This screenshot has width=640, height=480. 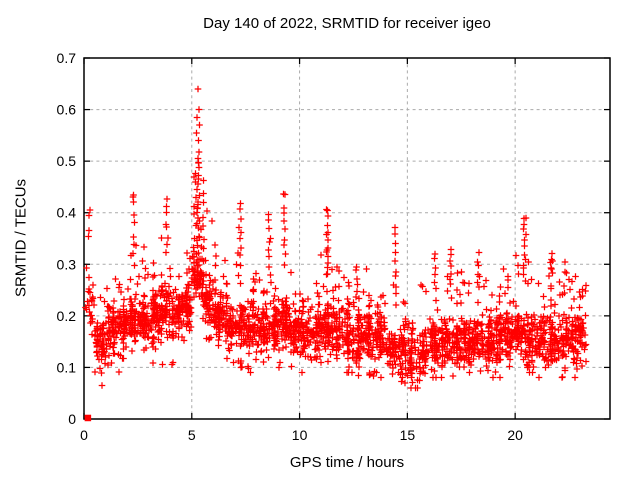 What do you see at coordinates (67, 161) in the screenshot?
I see `y-tick-label: 0.5` at bounding box center [67, 161].